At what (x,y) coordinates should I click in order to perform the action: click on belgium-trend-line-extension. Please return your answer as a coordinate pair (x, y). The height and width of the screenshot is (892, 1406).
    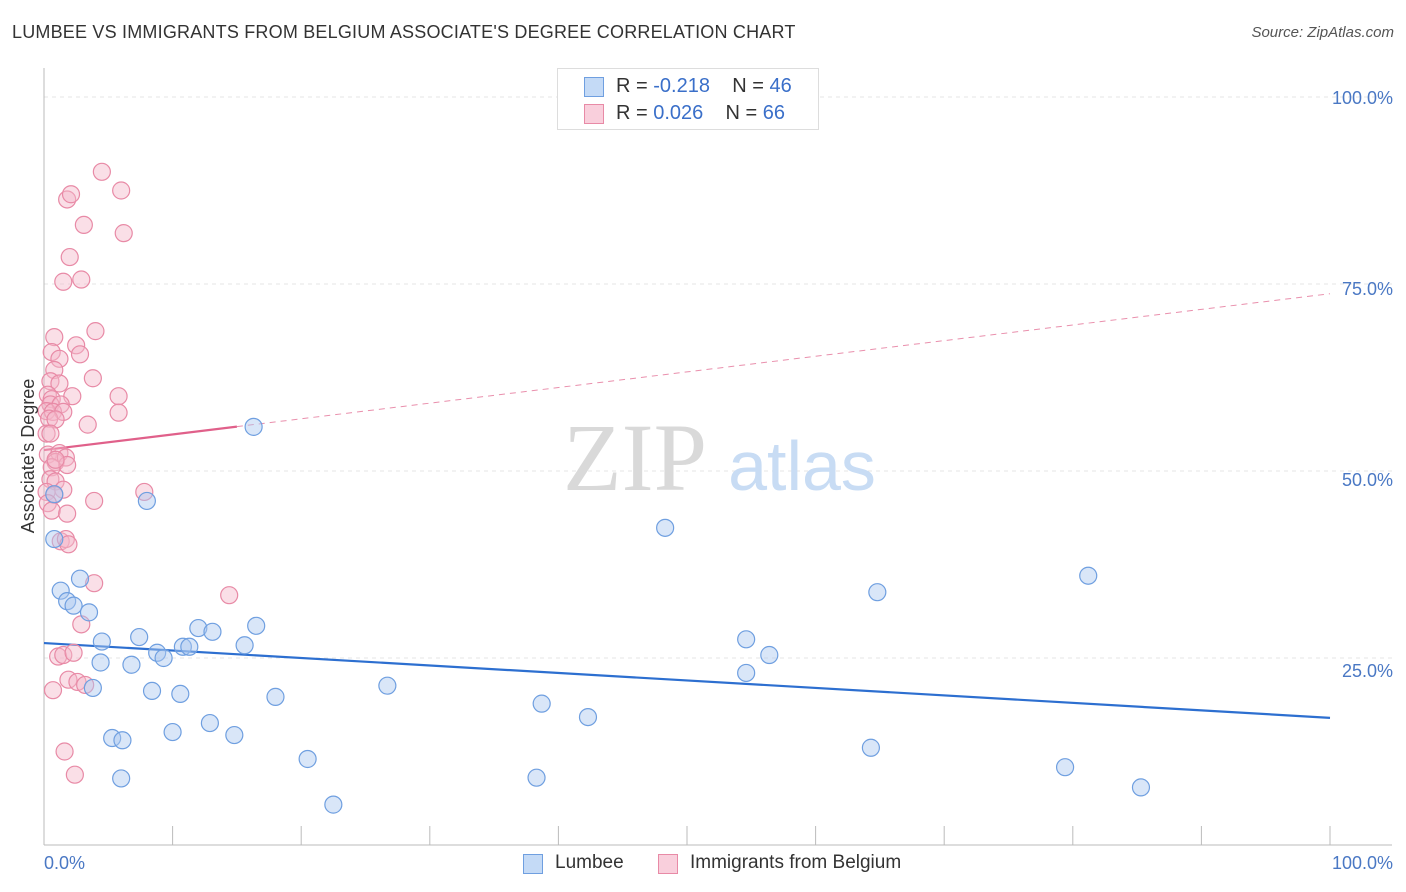
    Looking at the image, I should click on (783, 360).